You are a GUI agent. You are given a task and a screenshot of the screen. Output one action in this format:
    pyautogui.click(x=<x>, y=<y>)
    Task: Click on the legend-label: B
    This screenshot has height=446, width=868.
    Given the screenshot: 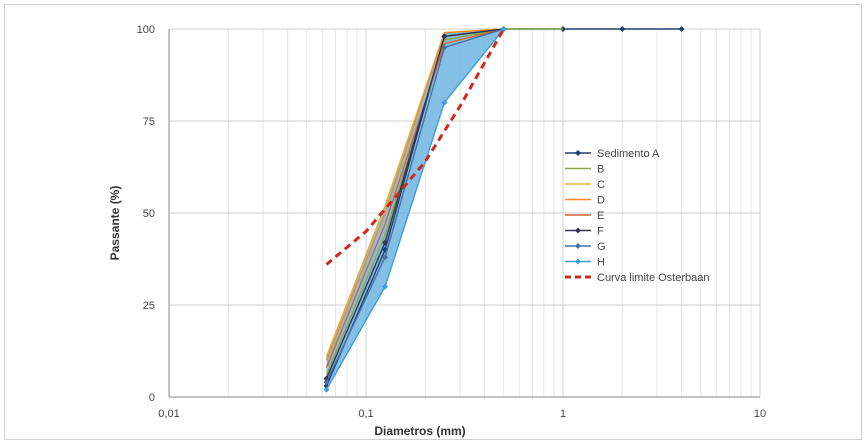 What is the action you would take?
    pyautogui.click(x=600, y=170)
    